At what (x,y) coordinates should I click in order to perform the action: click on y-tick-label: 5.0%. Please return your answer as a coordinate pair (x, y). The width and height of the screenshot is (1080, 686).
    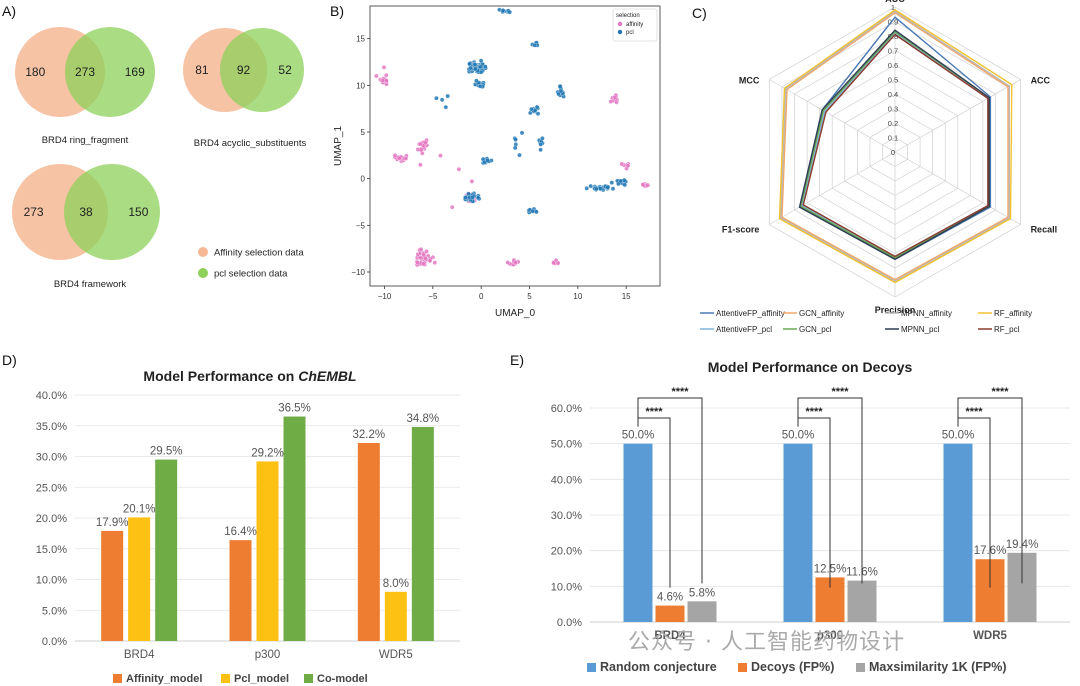
    Looking at the image, I should click on (54, 611).